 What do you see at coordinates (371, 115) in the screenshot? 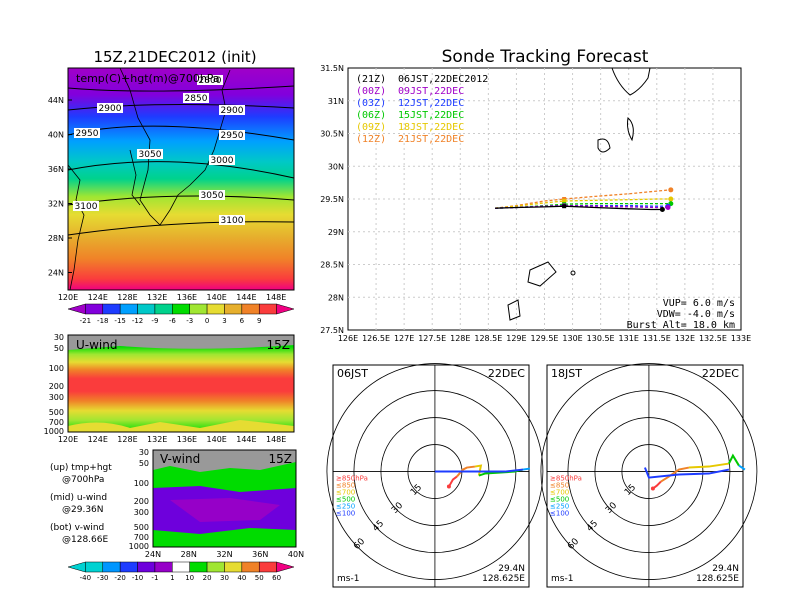
I see `legend-code: (06Z)` at bounding box center [371, 115].